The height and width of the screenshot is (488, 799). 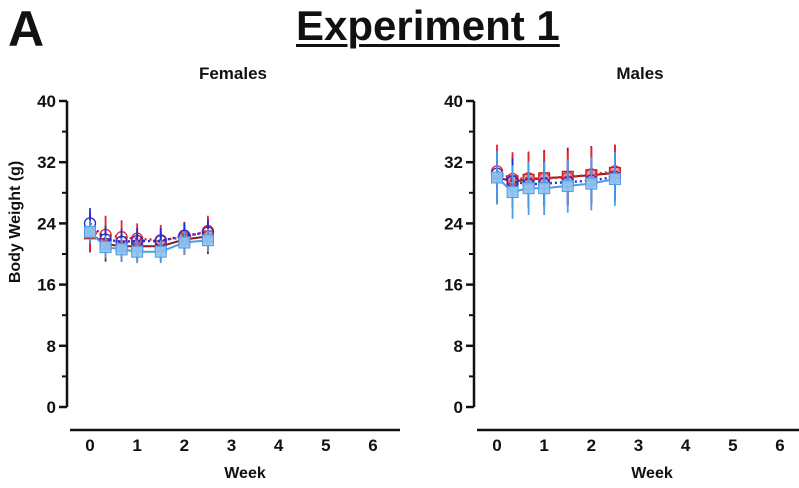 I want to click on chart-title: Males, so click(x=639, y=73).